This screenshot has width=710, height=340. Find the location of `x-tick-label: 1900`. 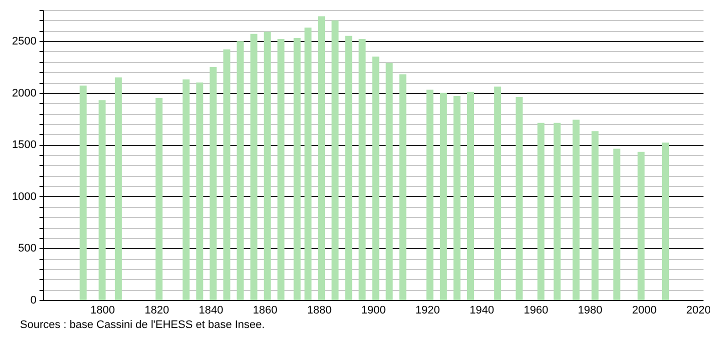

x-tick-label: 1900 is located at coordinates (373, 310).